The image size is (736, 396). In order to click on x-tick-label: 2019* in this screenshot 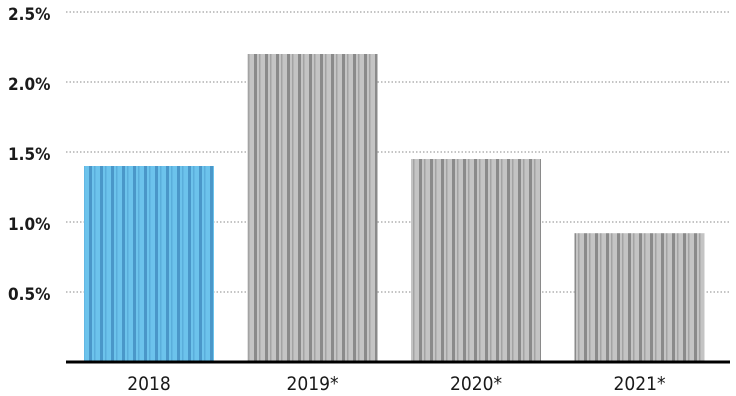, I will do `click(312, 384)`.